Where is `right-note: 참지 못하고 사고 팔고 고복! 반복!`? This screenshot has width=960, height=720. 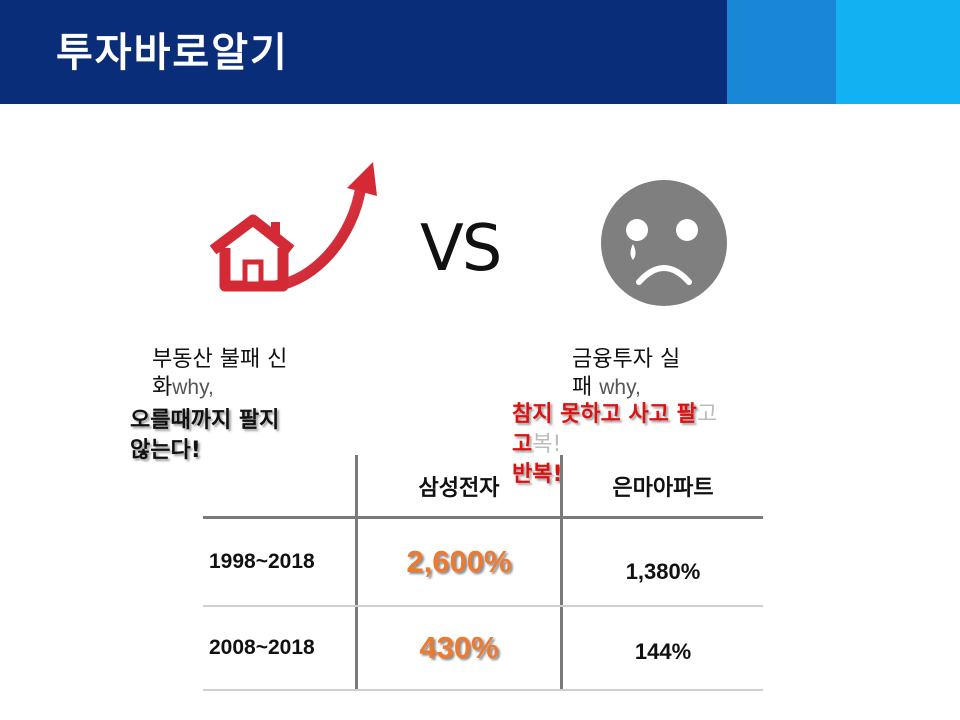
right-note: 참지 못하고 사고 팔고 고복! 반복! is located at coordinates (615, 444).